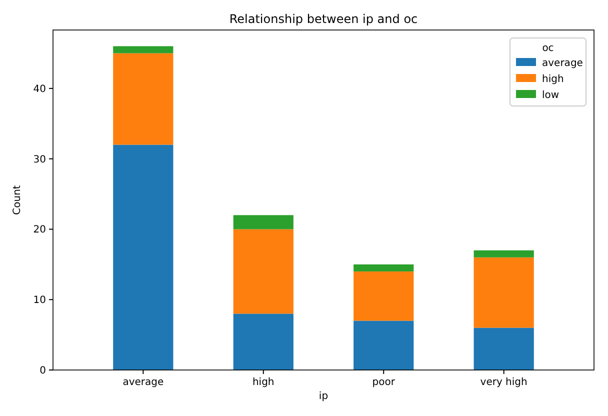 The width and height of the screenshot is (608, 416). Describe the element at coordinates (562, 63) in the screenshot. I see `legend-label: average` at that location.